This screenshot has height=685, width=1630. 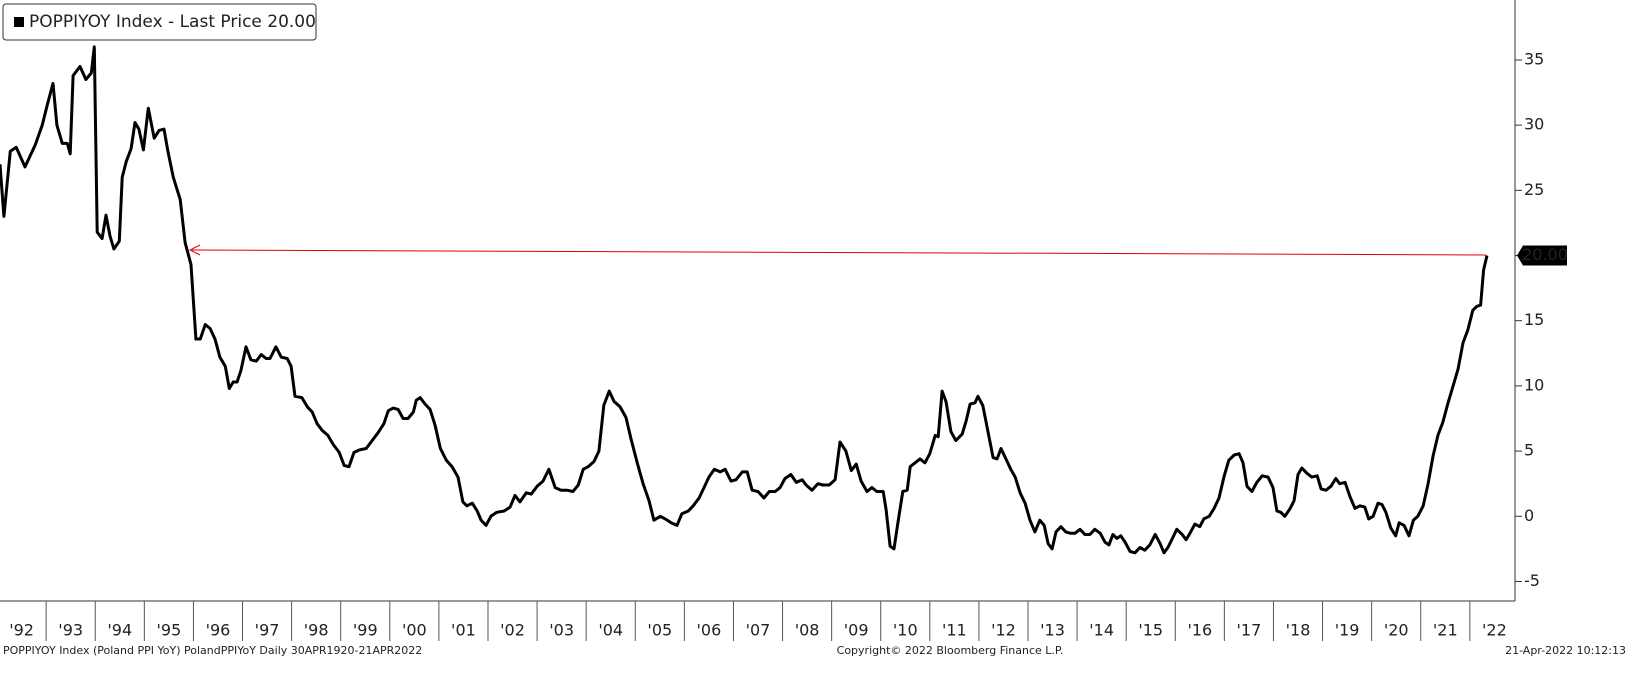 What do you see at coordinates (954, 630) in the screenshot?
I see `x-tick-label: '11` at bounding box center [954, 630].